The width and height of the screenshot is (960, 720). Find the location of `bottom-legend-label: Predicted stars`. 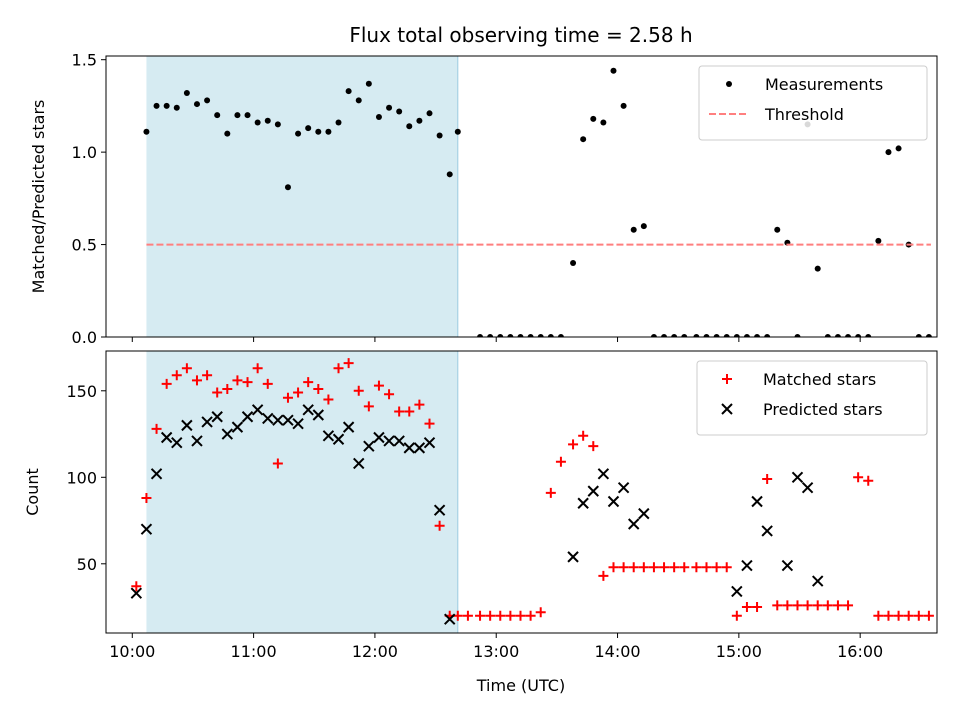

bottom-legend-label: Predicted stars is located at coordinates (823, 409).